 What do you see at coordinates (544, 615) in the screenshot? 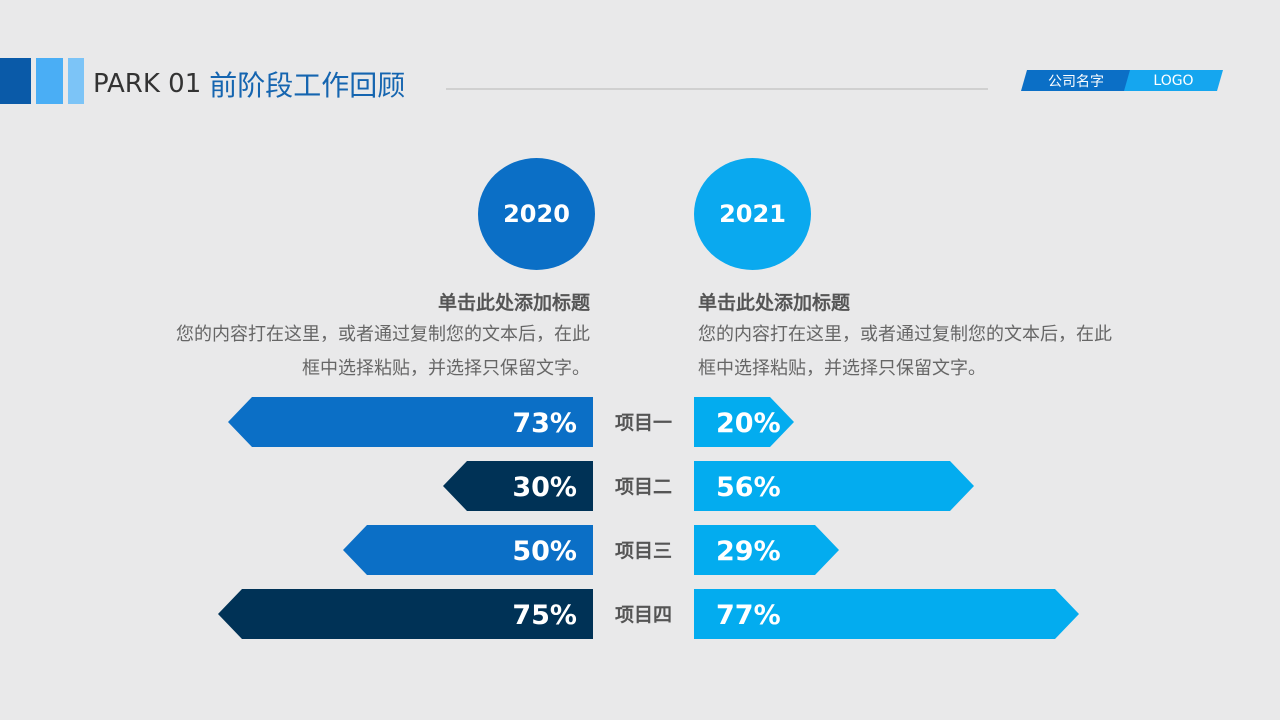
I see `bar-label-2020-4: 75%` at bounding box center [544, 615].